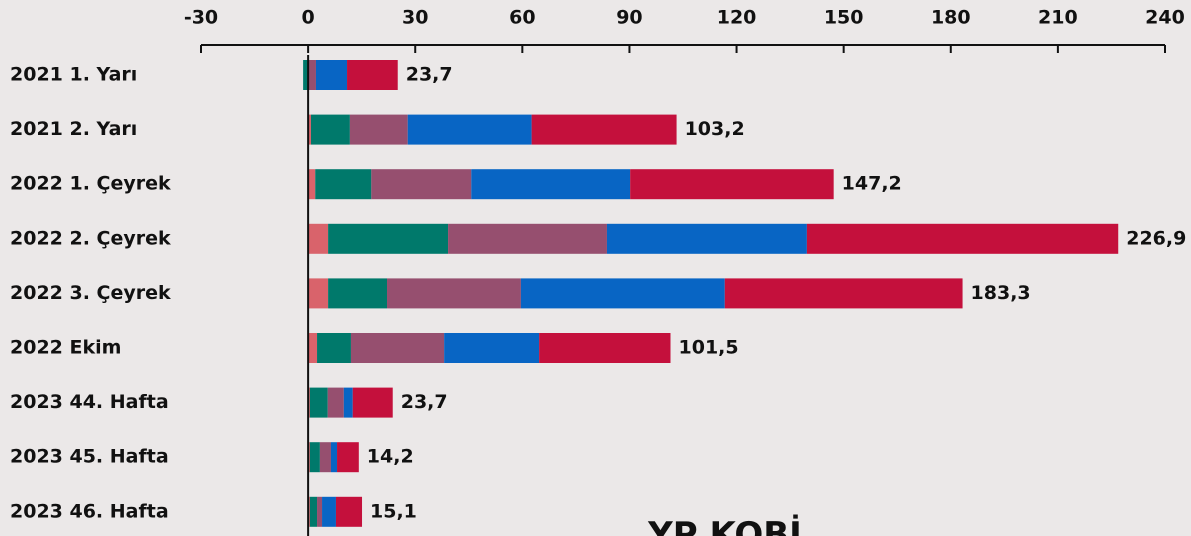  Describe the element at coordinates (951, 18) in the screenshot. I see `x-tick-label: 180` at that location.